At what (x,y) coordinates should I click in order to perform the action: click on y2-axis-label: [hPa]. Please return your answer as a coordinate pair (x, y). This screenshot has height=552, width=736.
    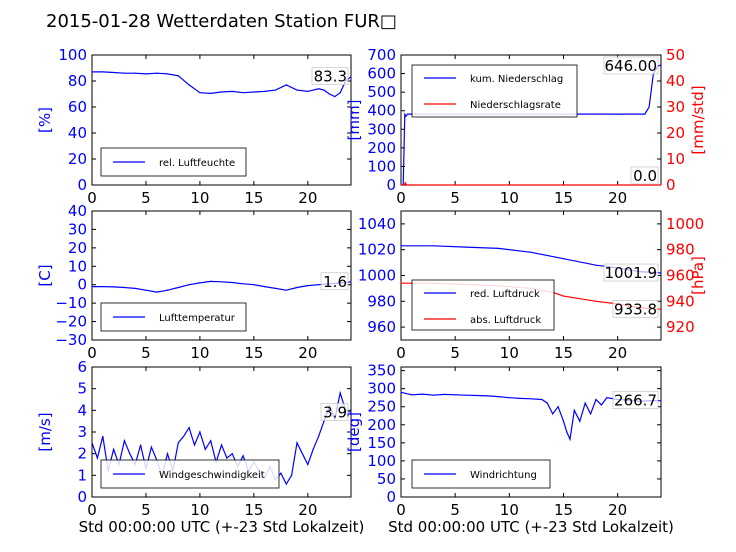
    Looking at the image, I should click on (698, 275).